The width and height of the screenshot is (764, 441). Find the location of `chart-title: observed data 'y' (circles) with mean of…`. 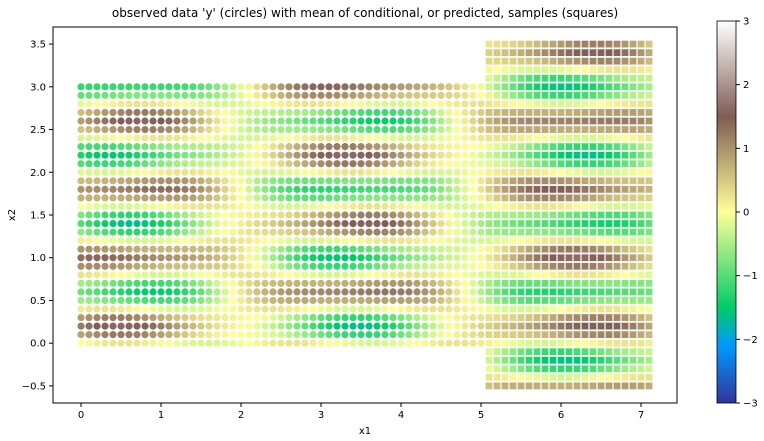

chart-title: observed data 'y' (circles) with mean of… is located at coordinates (365, 13).